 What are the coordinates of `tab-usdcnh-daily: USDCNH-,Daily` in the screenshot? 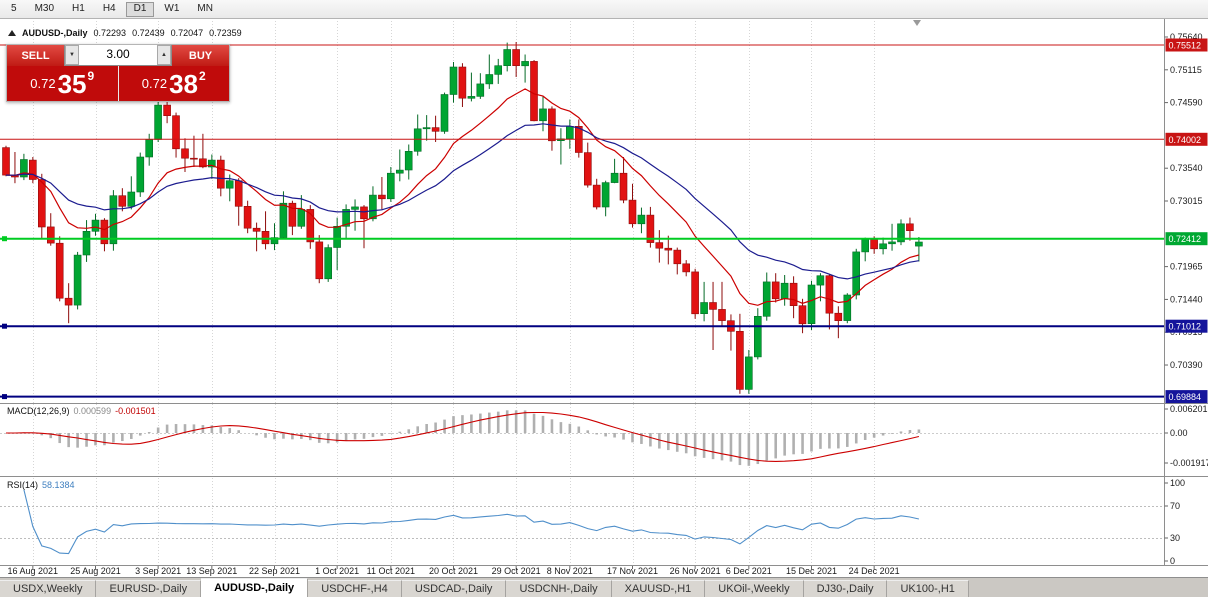 It's located at (559, 588).